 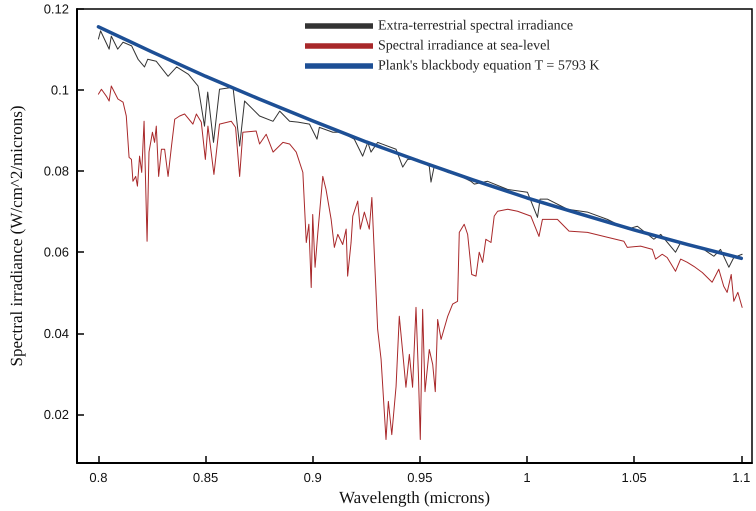 I want to click on x-tick-label: 0.9, so click(x=313, y=477).